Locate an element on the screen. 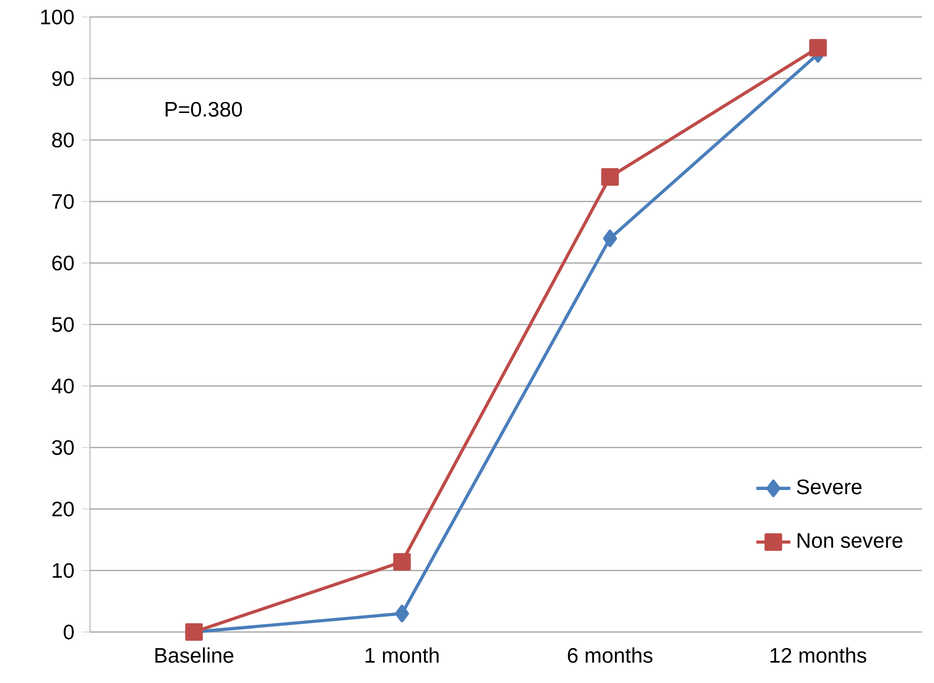 Image resolution: width=934 pixels, height=683 pixels. y-tick-label: 10 is located at coordinates (63, 570).